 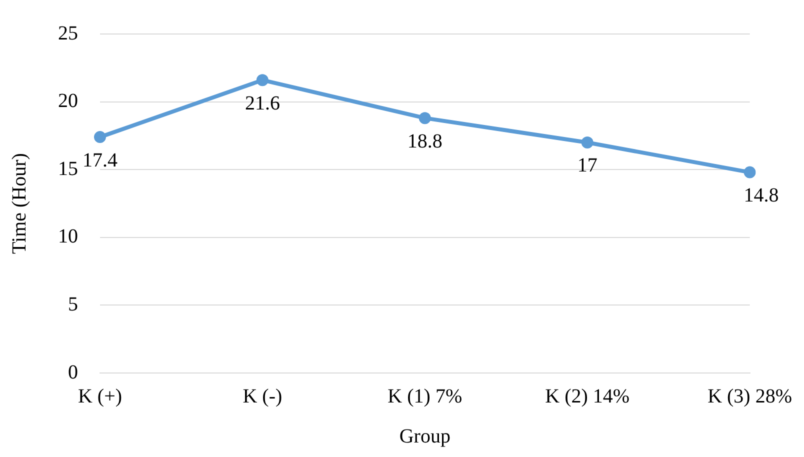 I want to click on data-label: 17, so click(x=587, y=165).